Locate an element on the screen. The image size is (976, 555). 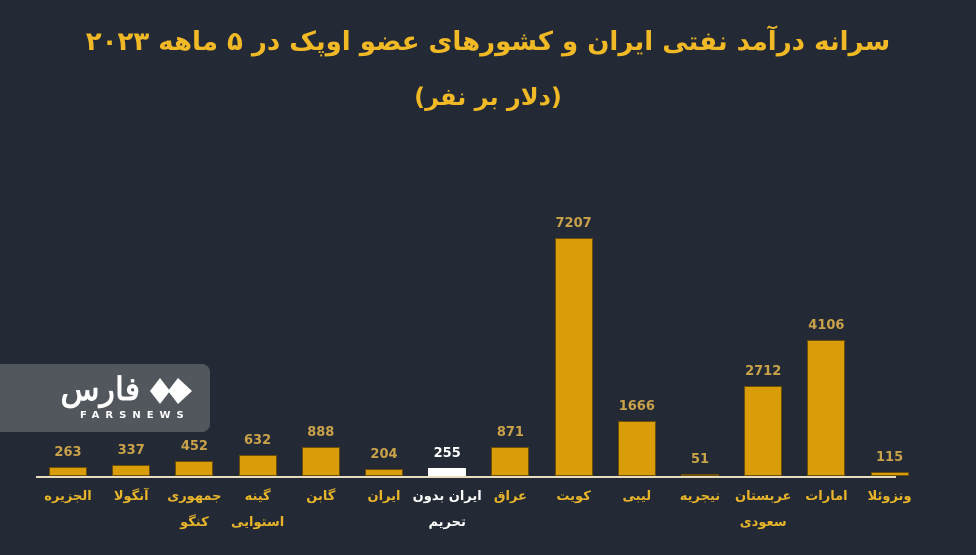
chart-subtitle: (دلار بر نفر) is located at coordinates (488, 97).